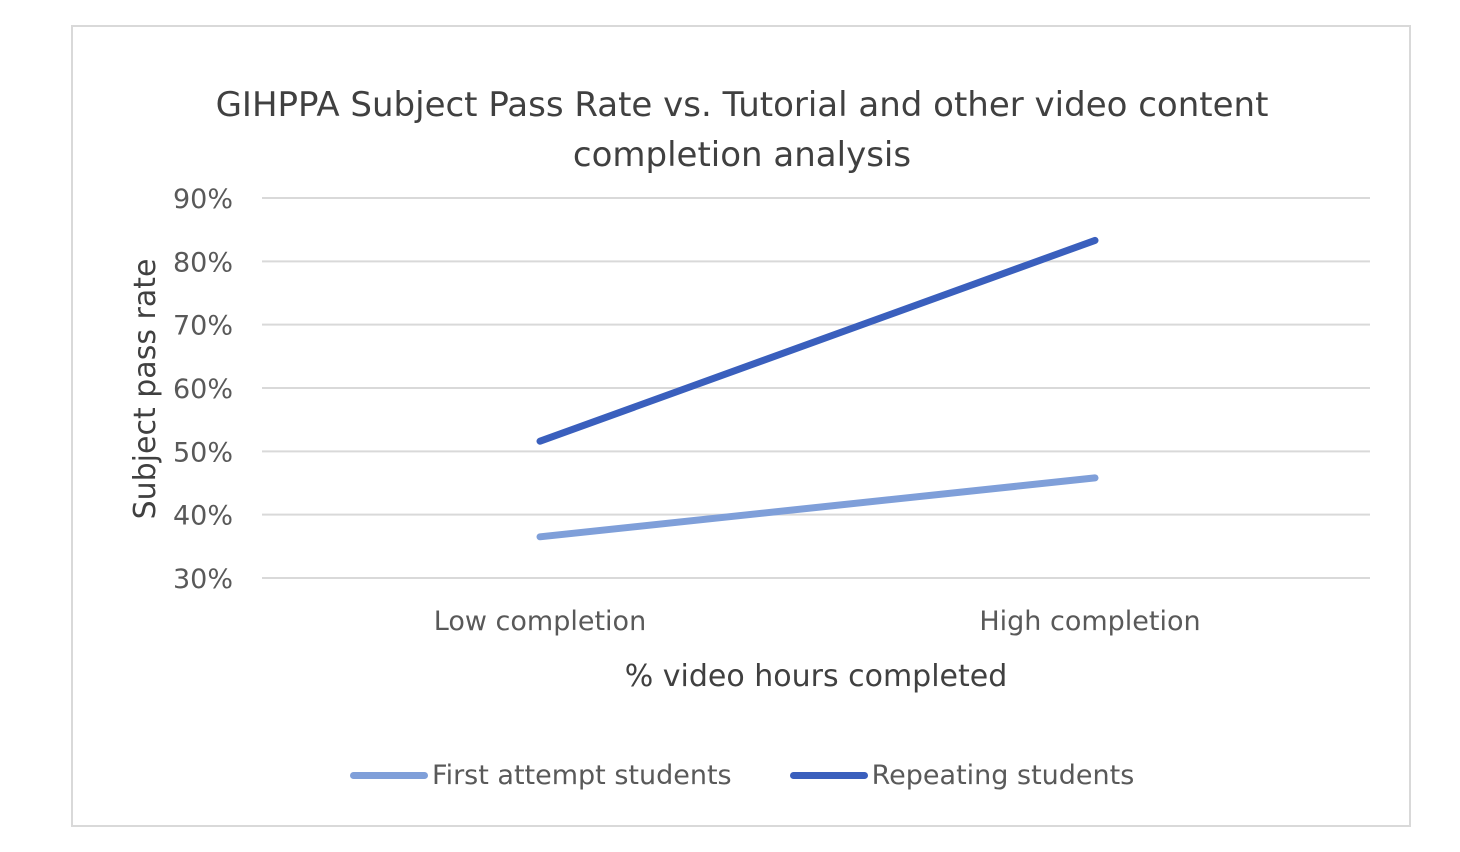  Describe the element at coordinates (816, 676) in the screenshot. I see `x-axis-title: % video hours completed` at that location.